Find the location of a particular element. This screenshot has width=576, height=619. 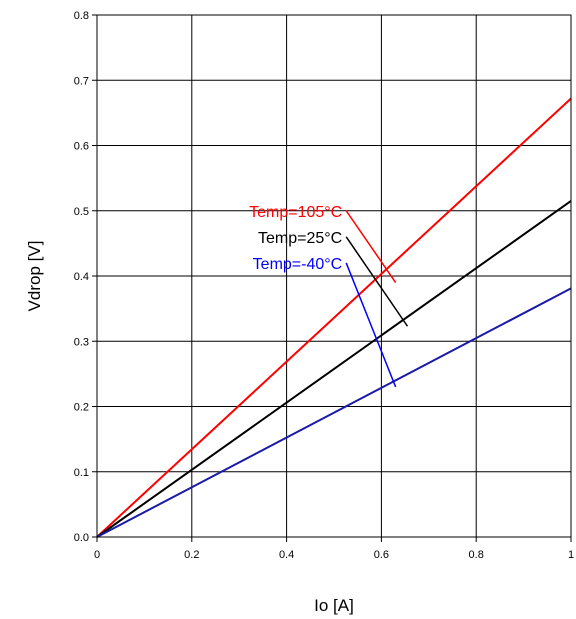

y-tick-label: 0.8 is located at coordinates (81, 16).